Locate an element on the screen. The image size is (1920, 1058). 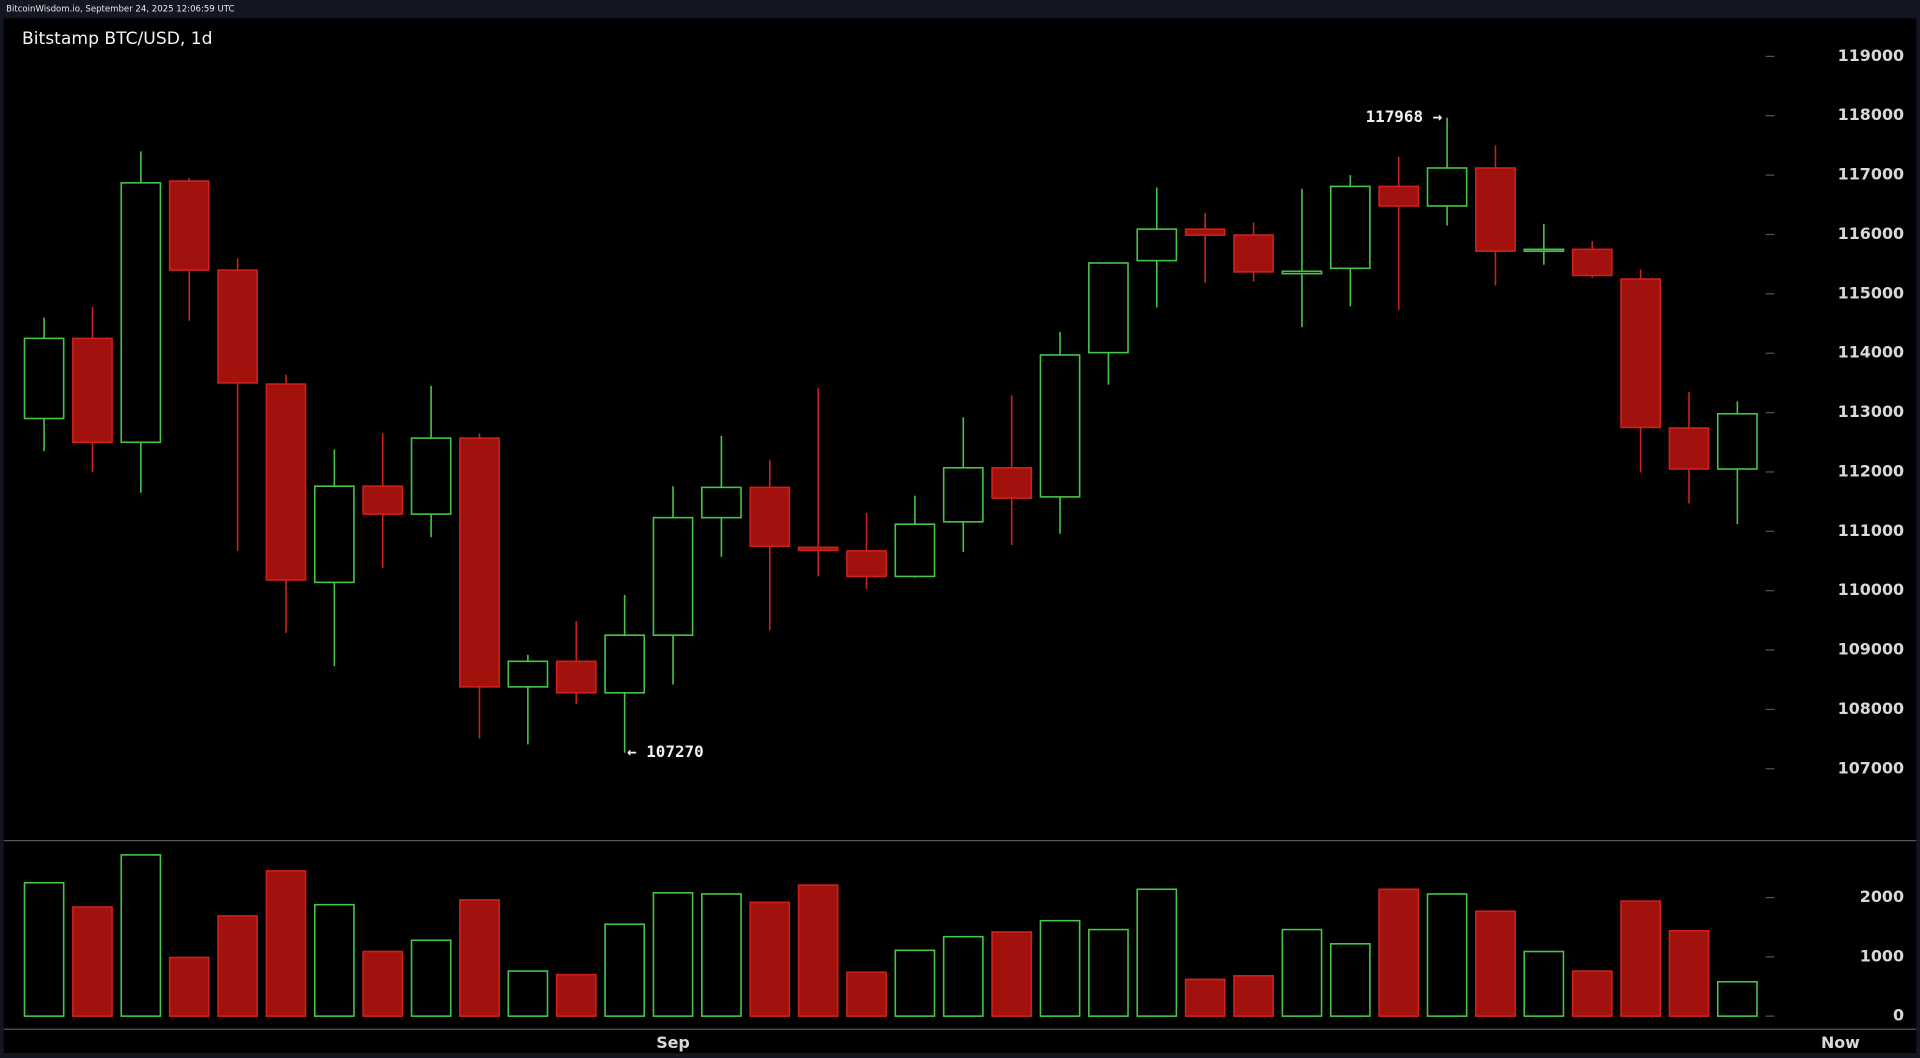
y-tick-label: 2000 is located at coordinates (1882, 896).